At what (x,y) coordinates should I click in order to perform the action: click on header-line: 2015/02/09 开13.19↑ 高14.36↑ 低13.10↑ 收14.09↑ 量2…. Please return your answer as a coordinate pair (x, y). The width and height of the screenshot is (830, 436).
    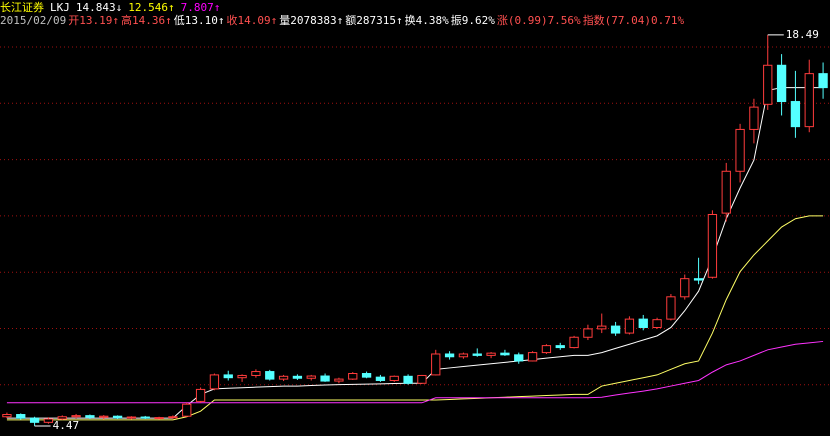
    Looking at the image, I should click on (342, 20).